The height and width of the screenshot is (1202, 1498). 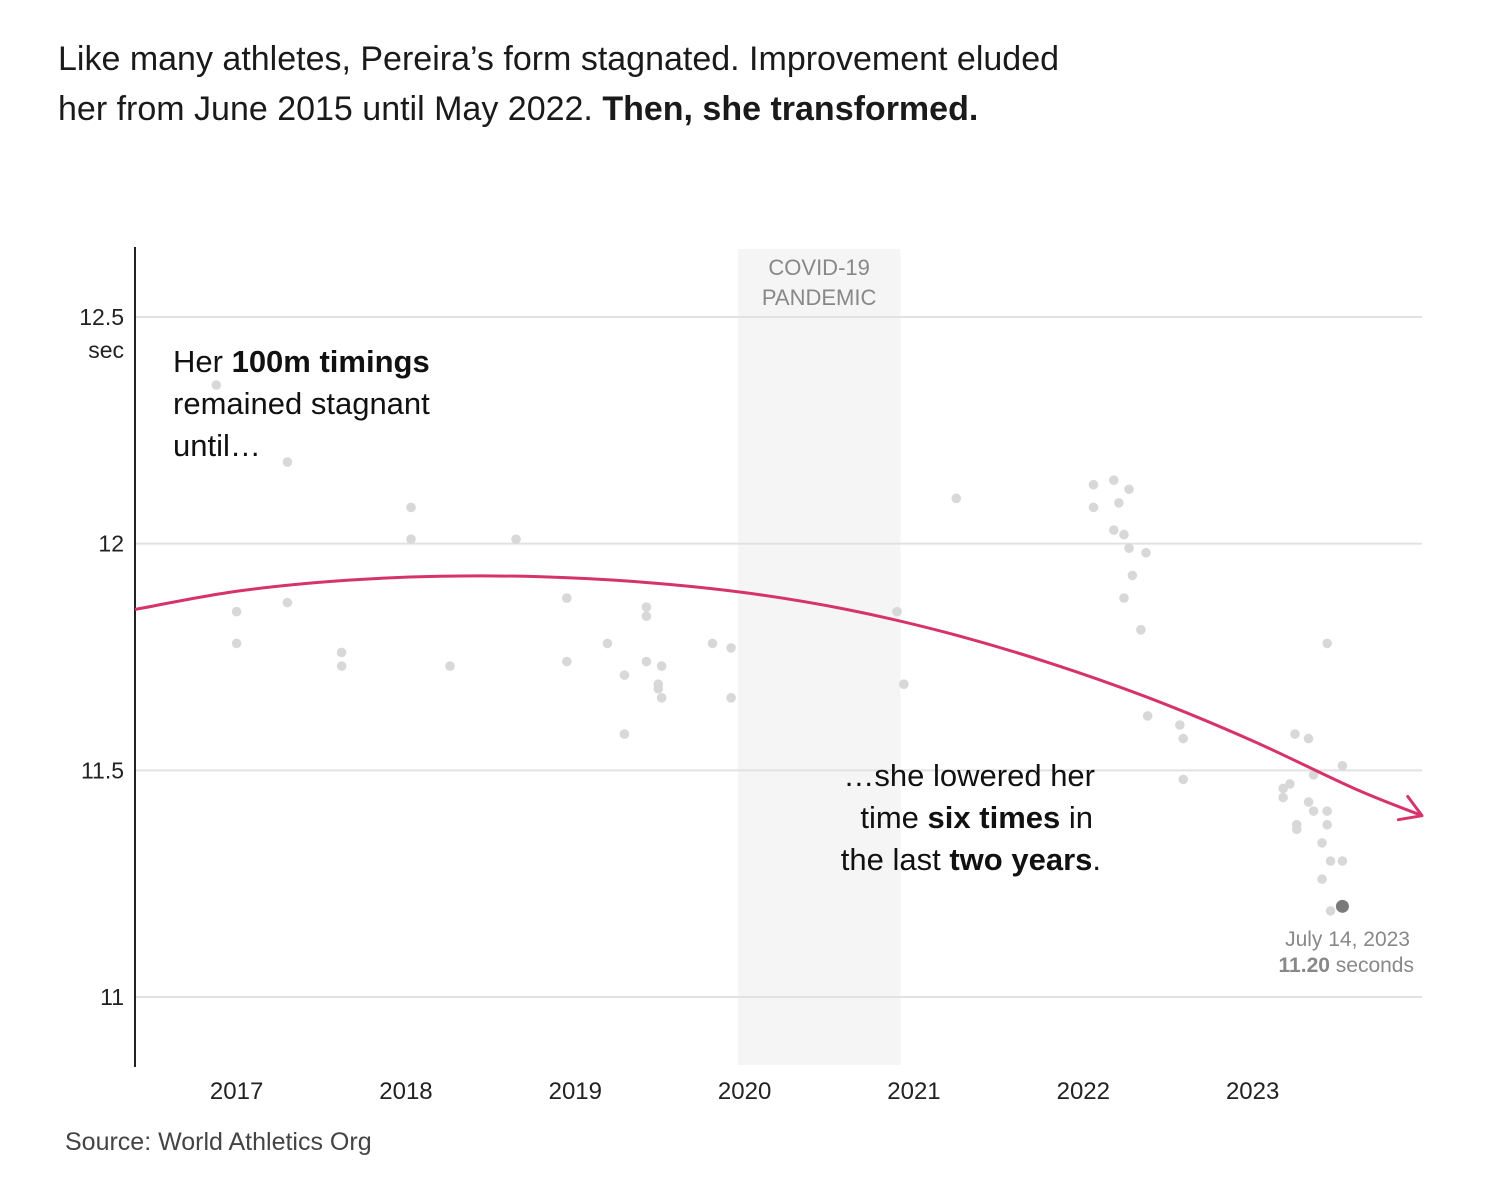 What do you see at coordinates (112, 997) in the screenshot?
I see `y-tick-label: 11` at bounding box center [112, 997].